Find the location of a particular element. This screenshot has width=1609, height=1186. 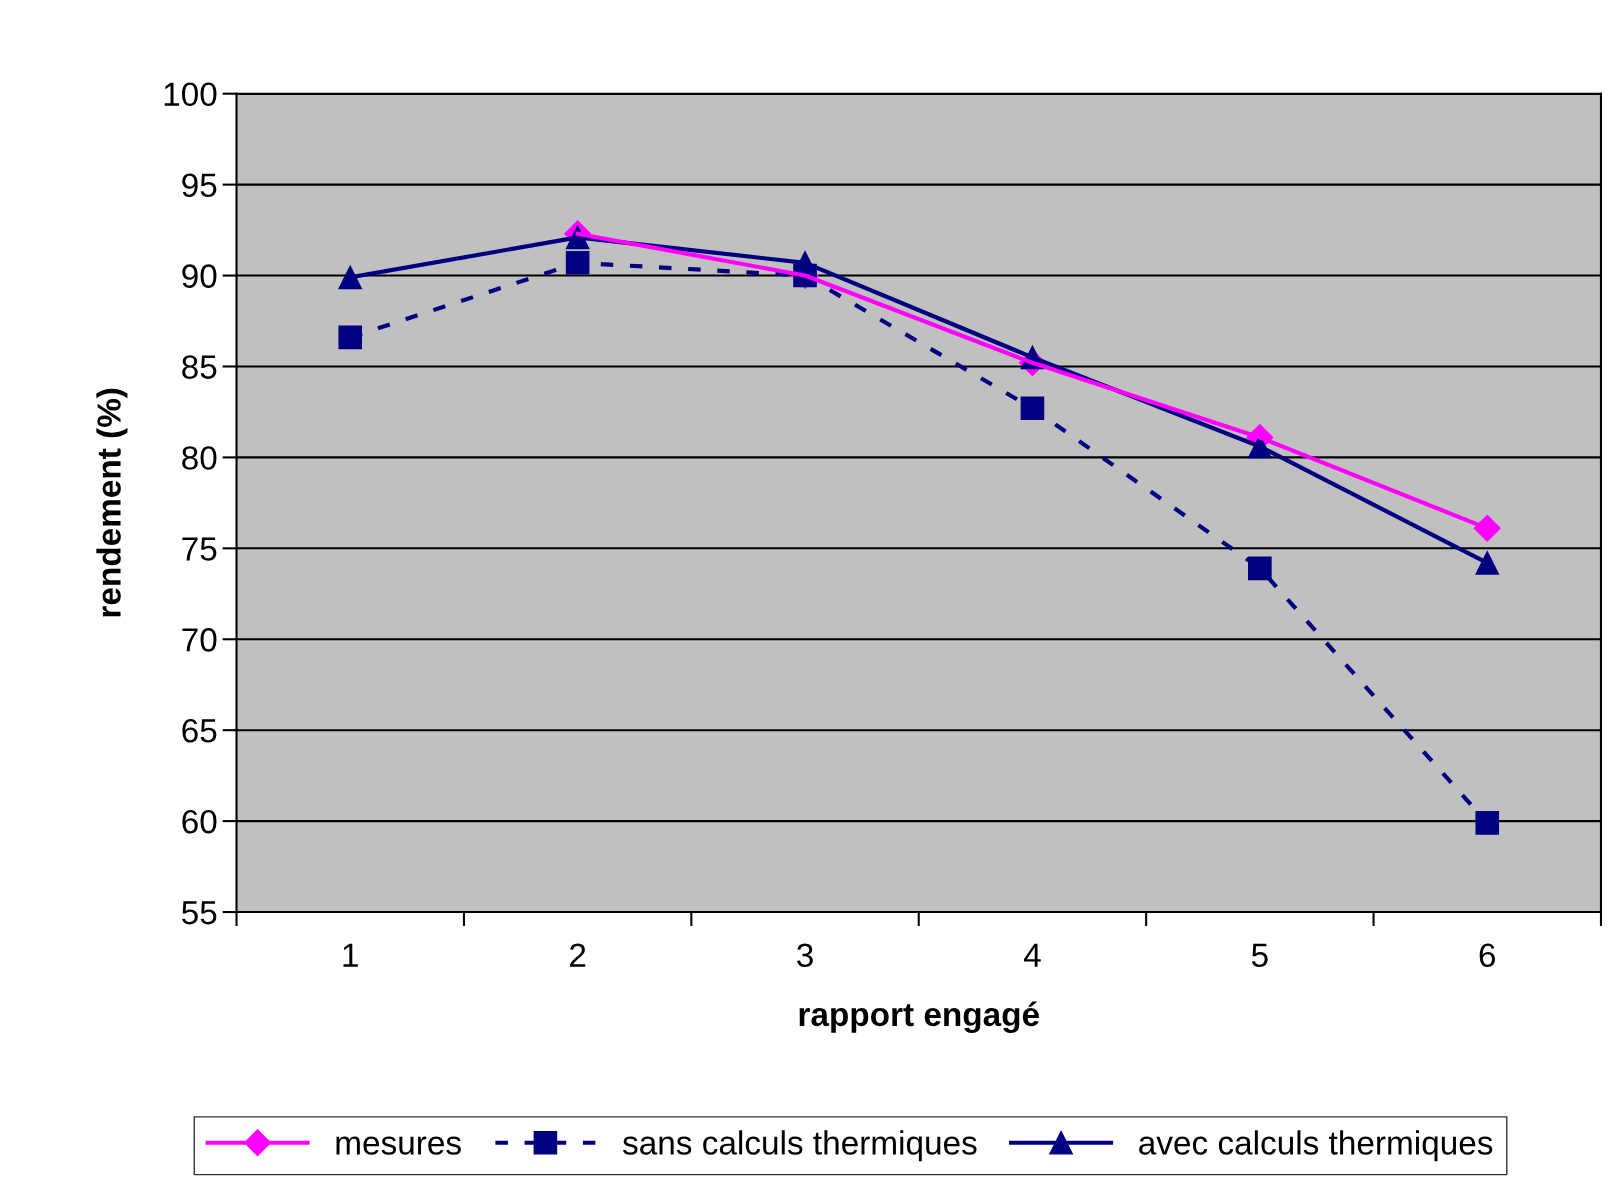

legend-label: mesures is located at coordinates (398, 1145).